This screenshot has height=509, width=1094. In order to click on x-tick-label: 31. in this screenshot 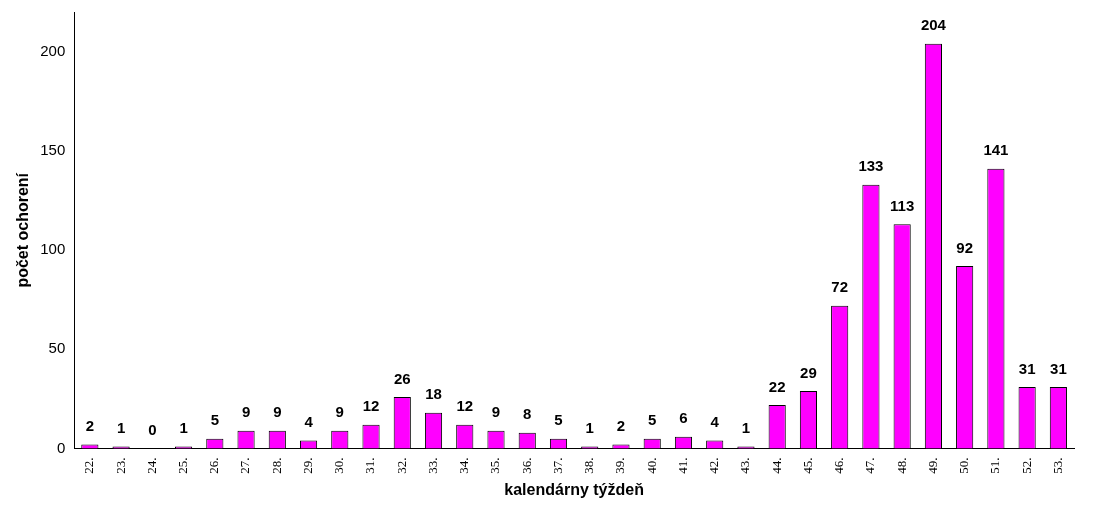, I will do `click(370, 465)`.